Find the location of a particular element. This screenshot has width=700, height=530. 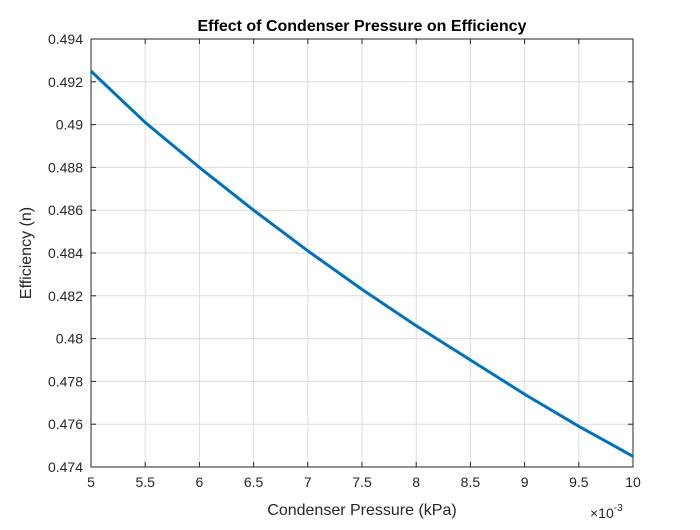

y-tick-label: 0.478 is located at coordinates (65, 381).